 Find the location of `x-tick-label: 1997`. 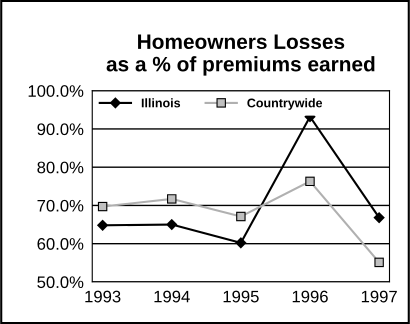

x-tick-label: 1997 is located at coordinates (379, 296).